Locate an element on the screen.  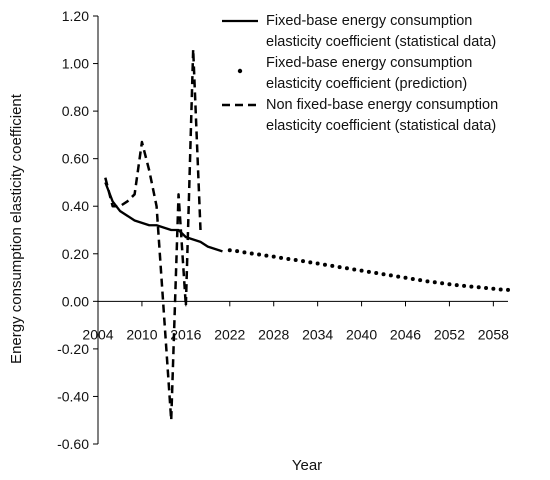
x-tick-label: 2004 is located at coordinates (97, 334).